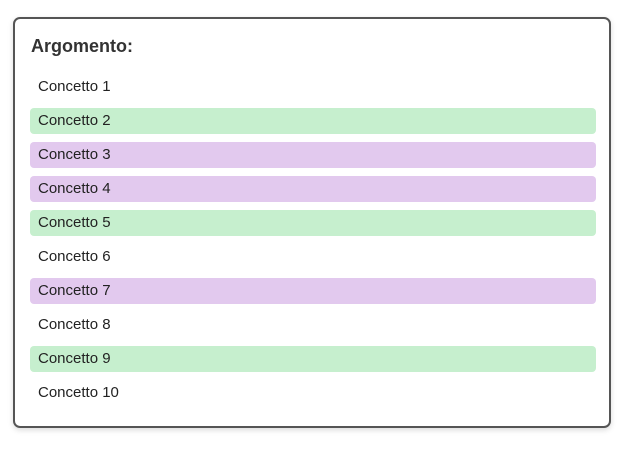  Describe the element at coordinates (74, 86) in the screenshot. I see `list-item: Concetto 1` at that location.